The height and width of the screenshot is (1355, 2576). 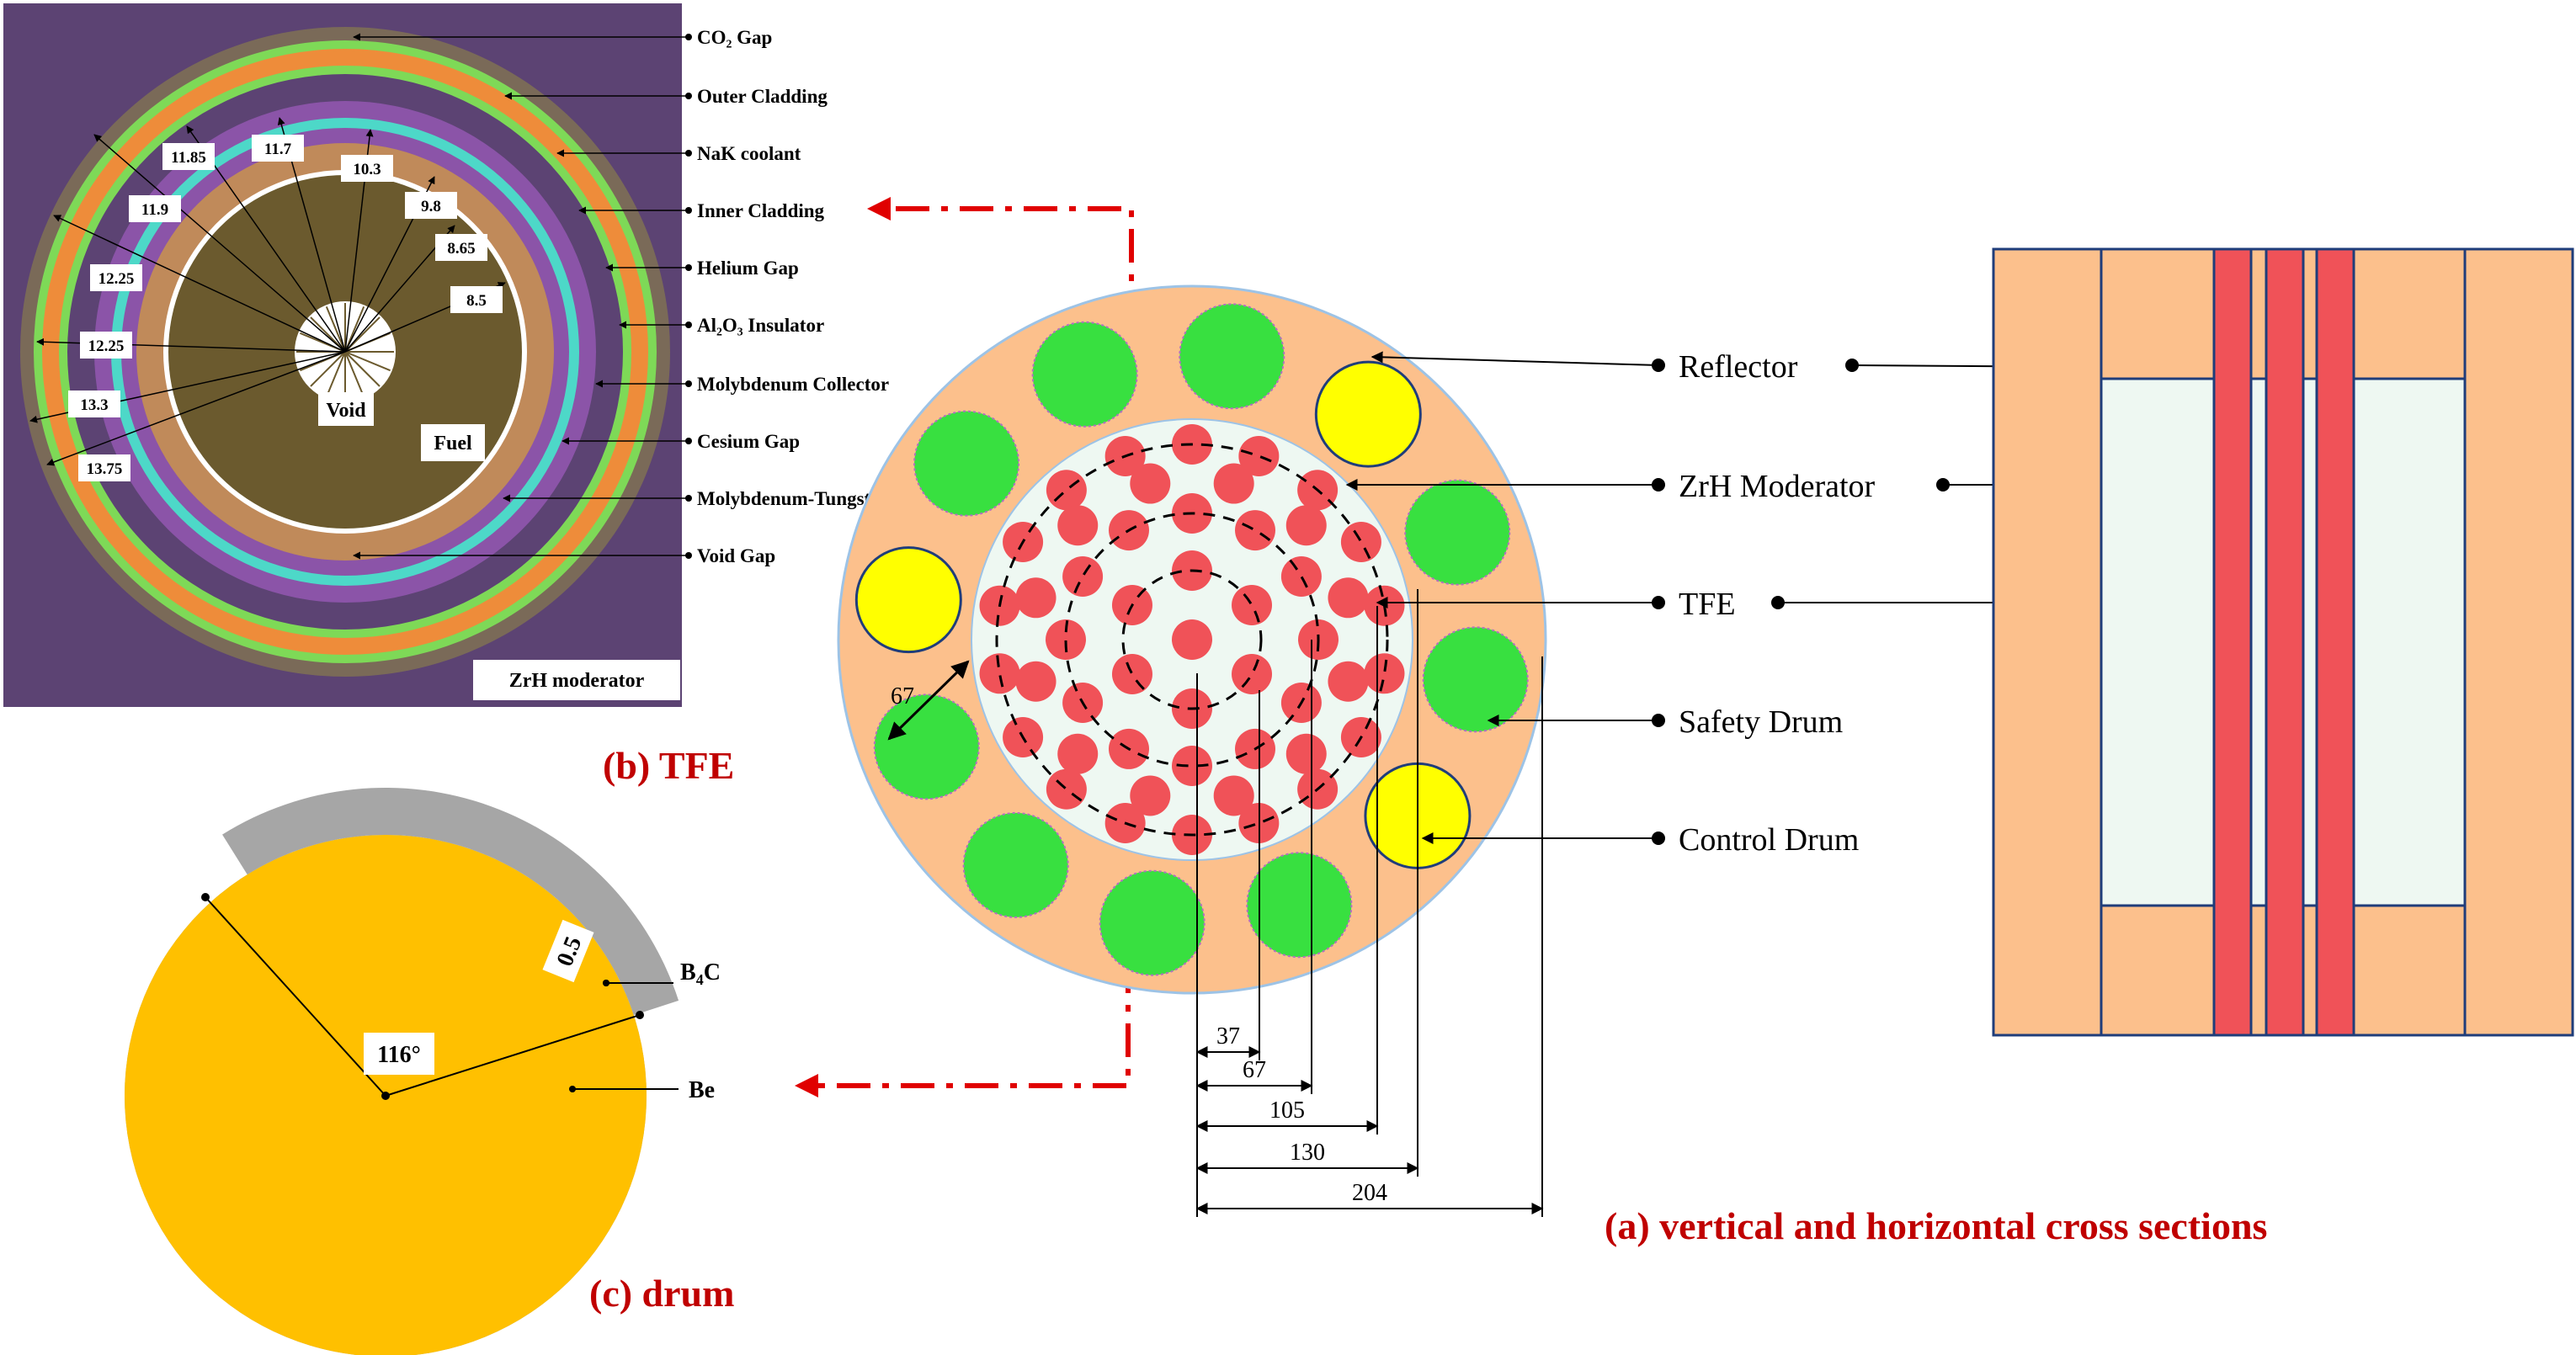 What do you see at coordinates (1228, 1036) in the screenshot?
I see `dimension-label: 37` at bounding box center [1228, 1036].